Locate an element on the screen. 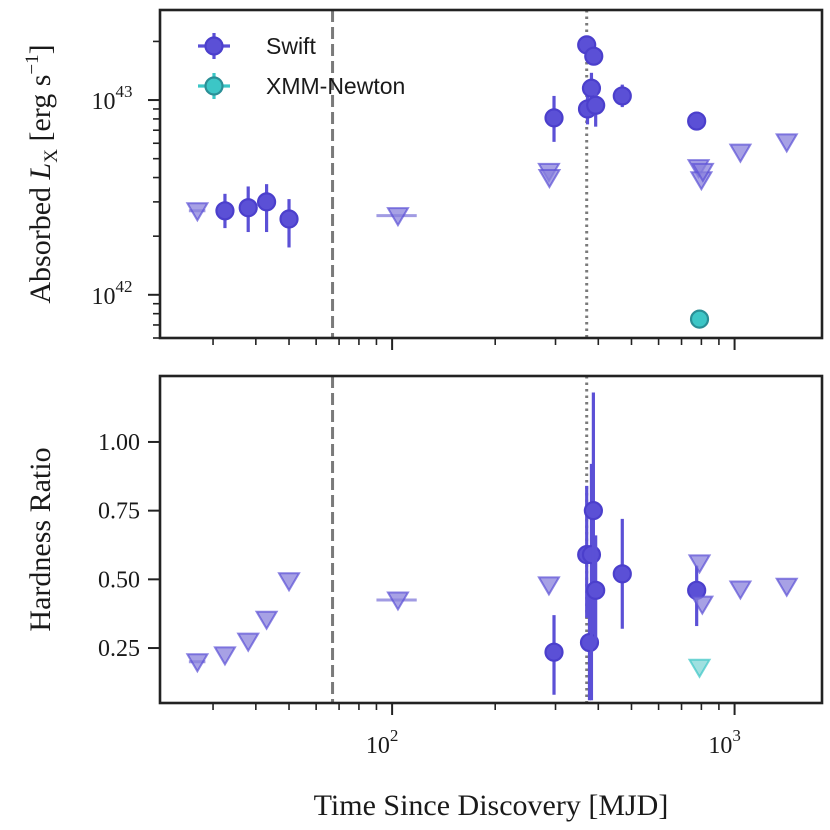 This screenshot has width=830, height=830. y-axis-label-symbol: L is located at coordinates (40, 172).